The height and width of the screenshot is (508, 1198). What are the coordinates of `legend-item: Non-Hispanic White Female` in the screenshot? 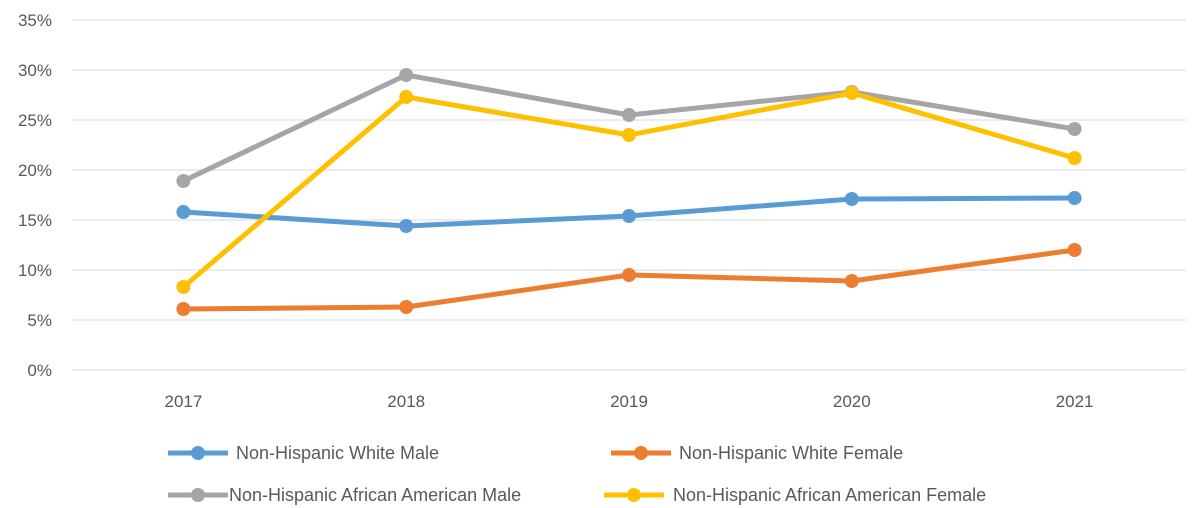 It's located at (757, 453).